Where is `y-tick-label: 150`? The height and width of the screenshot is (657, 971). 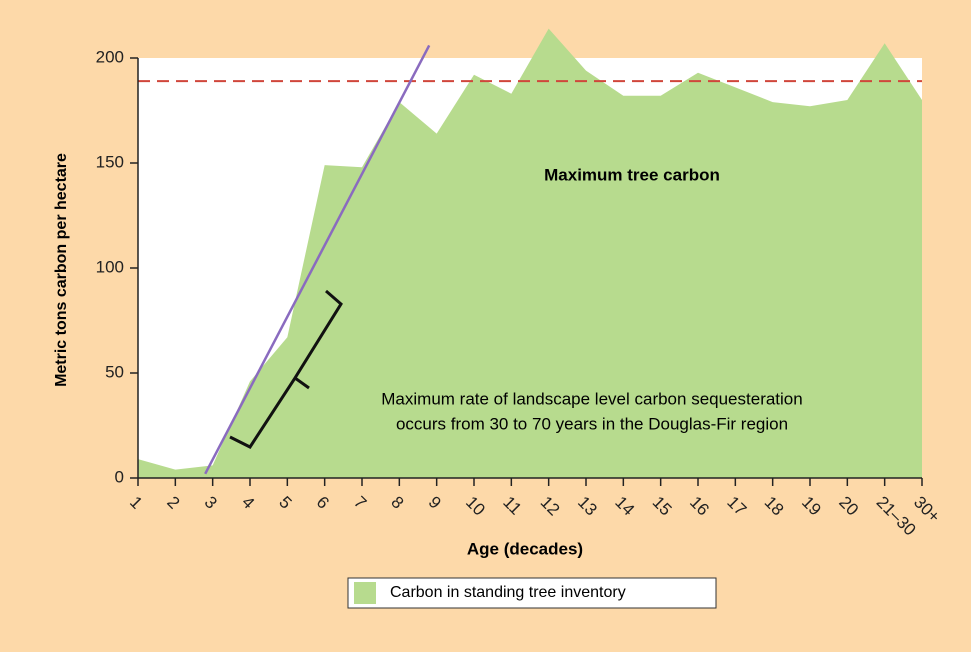 y-tick-label: 150 is located at coordinates (110, 161).